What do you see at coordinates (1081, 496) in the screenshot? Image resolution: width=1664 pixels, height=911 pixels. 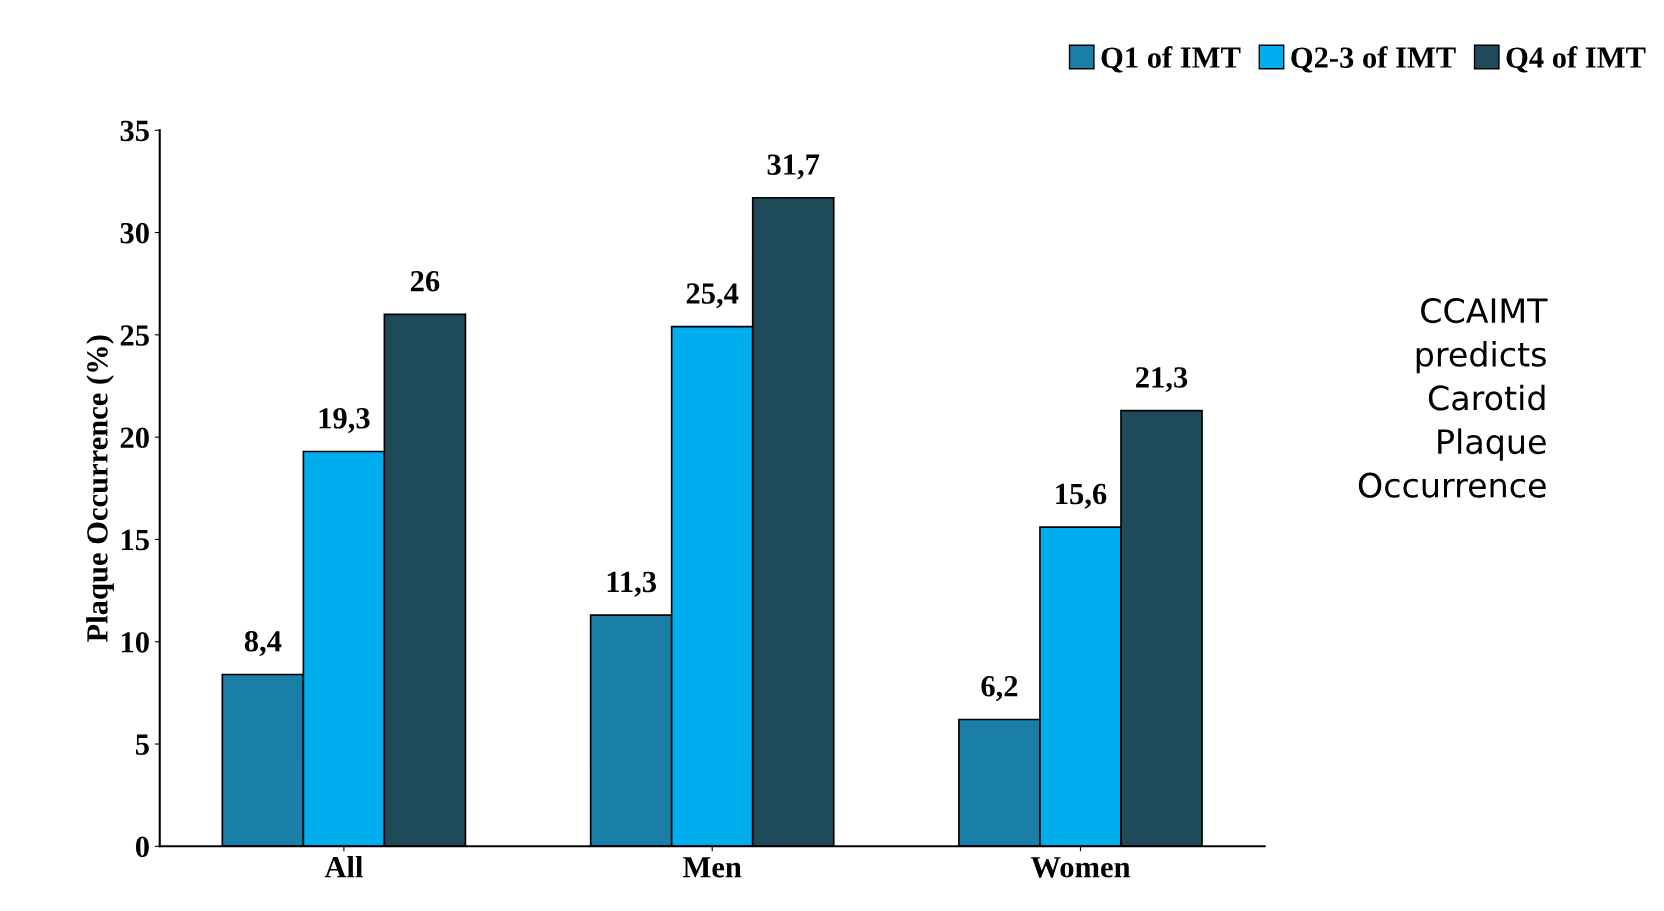 I see `data-label: 15,6` at bounding box center [1081, 496].